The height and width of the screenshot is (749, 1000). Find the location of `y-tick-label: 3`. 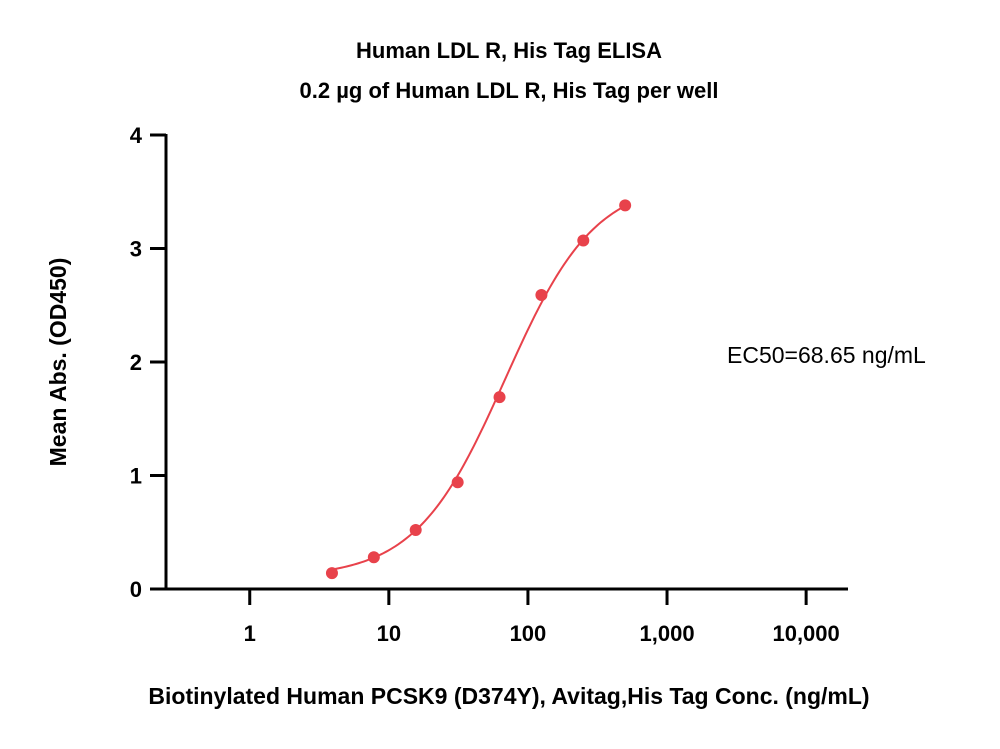

y-tick-label: 3 is located at coordinates (136, 249).